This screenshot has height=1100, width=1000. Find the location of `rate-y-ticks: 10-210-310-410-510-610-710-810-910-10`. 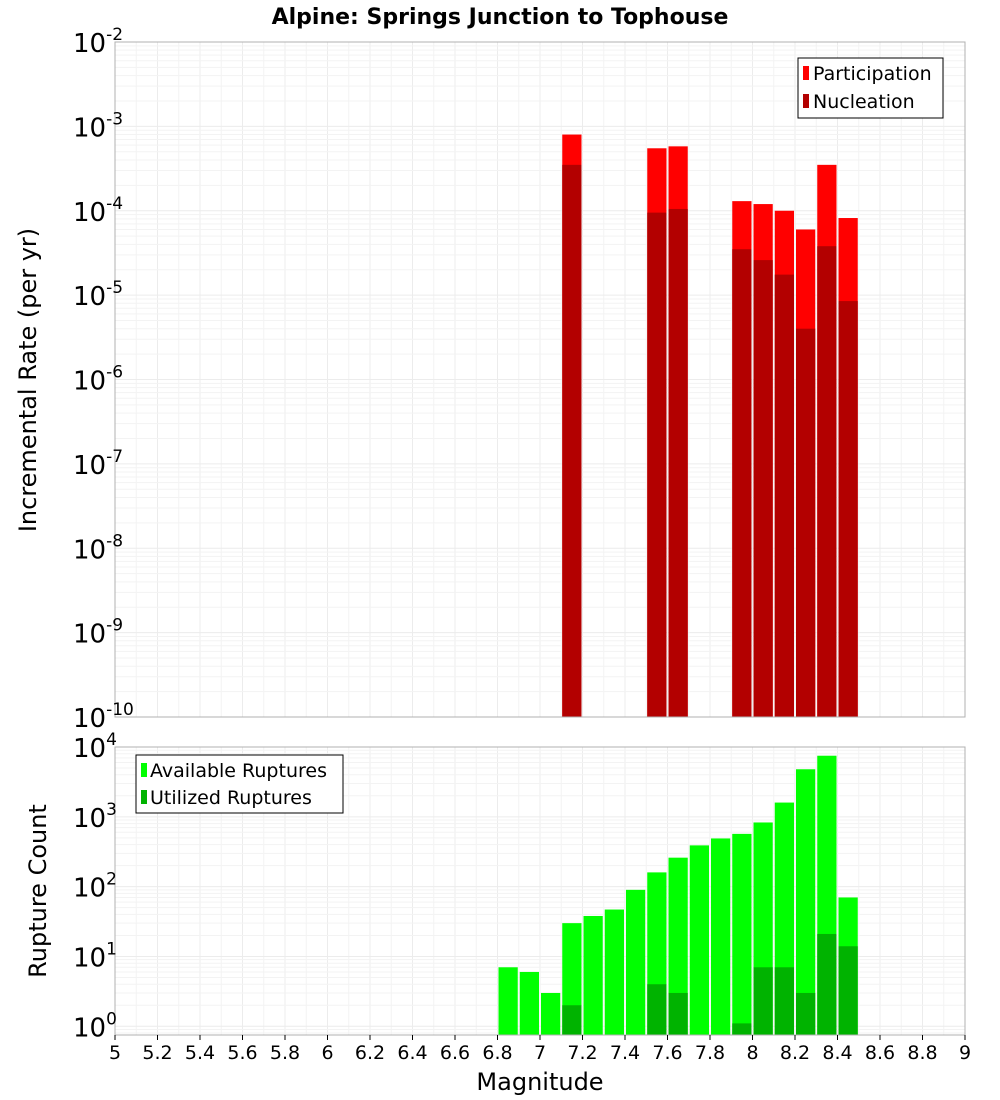

rate-y-ticks: 10-210-310-410-510-610-710-810-910-10 is located at coordinates (103, 379).